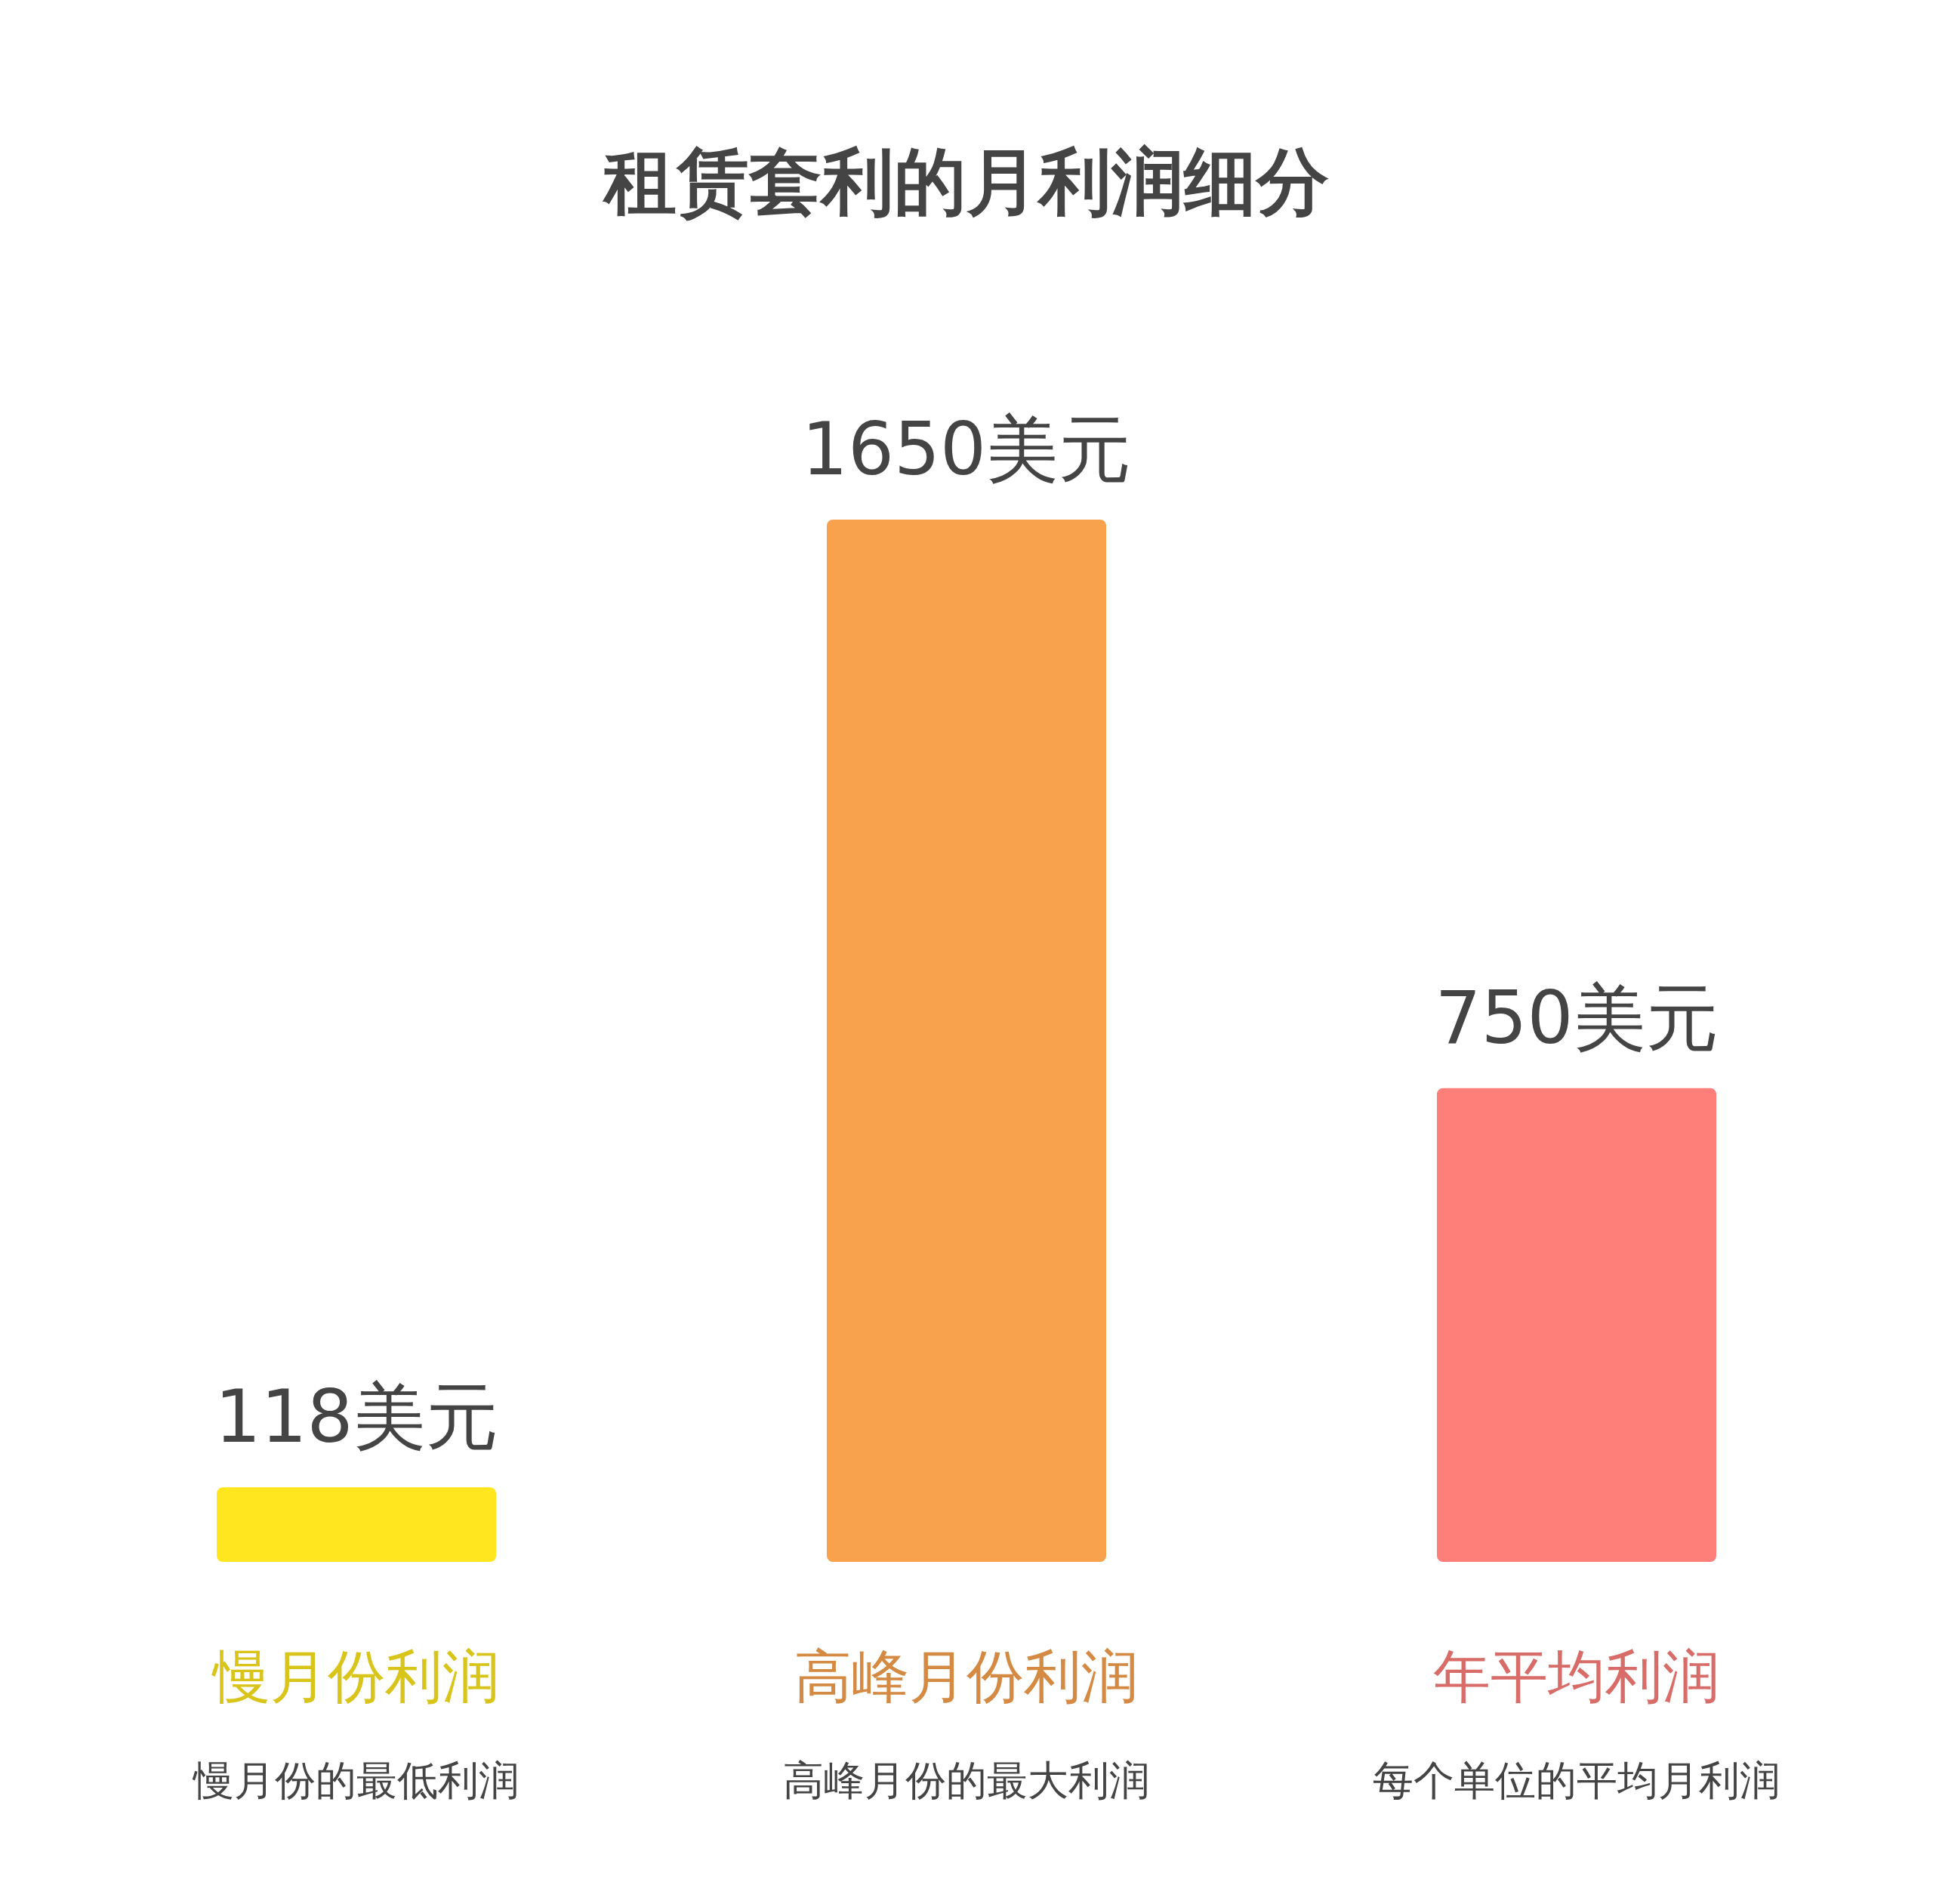 Image resolution: width=1933 pixels, height=1904 pixels. What do you see at coordinates (356, 1417) in the screenshot?
I see `data-label: 118美元` at bounding box center [356, 1417].